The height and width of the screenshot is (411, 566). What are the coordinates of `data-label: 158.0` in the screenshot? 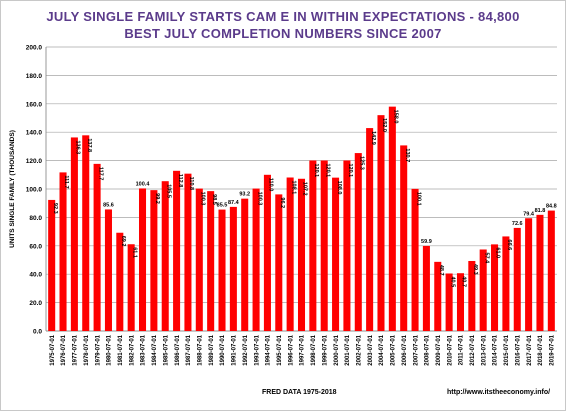 It's located at (396, 117).